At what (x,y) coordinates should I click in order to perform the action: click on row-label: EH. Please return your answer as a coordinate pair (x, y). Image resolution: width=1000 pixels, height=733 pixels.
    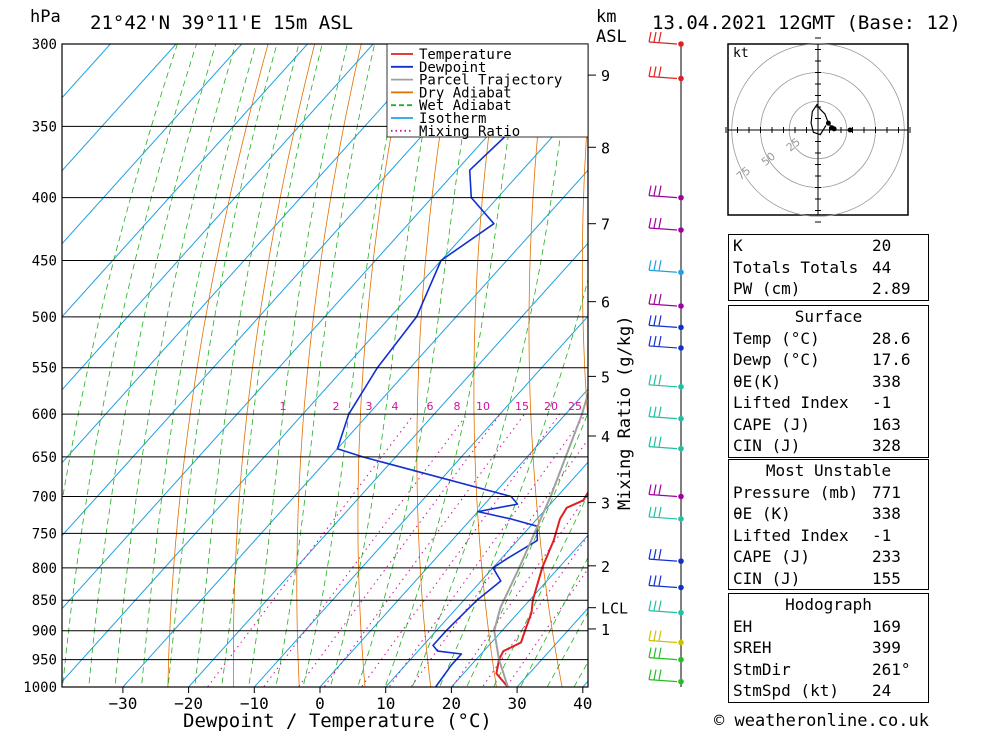
    Looking at the image, I should click on (743, 626).